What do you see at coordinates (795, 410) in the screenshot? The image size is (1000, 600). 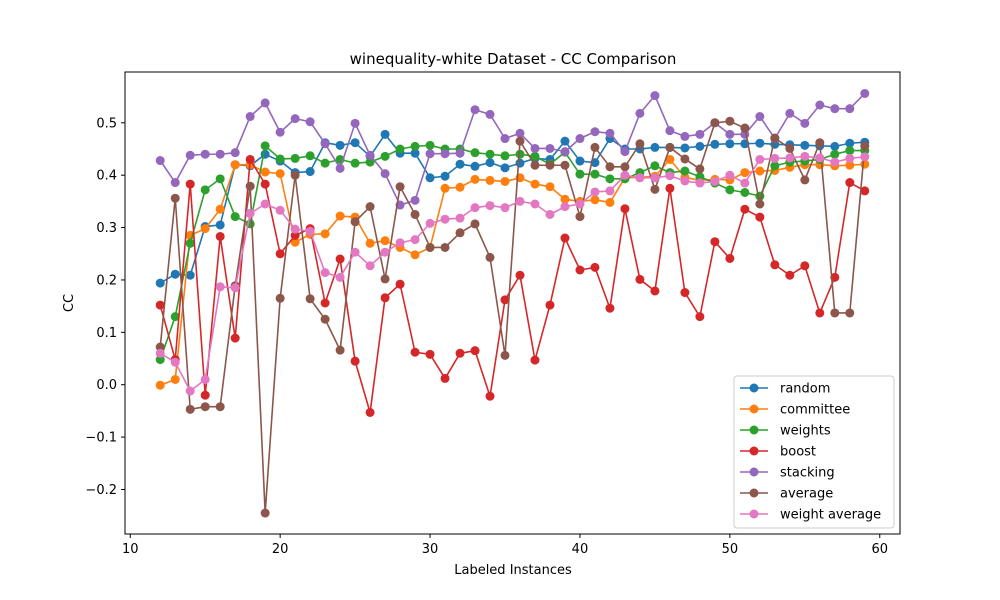 I see `legend-entry-committee: committee` at bounding box center [795, 410].